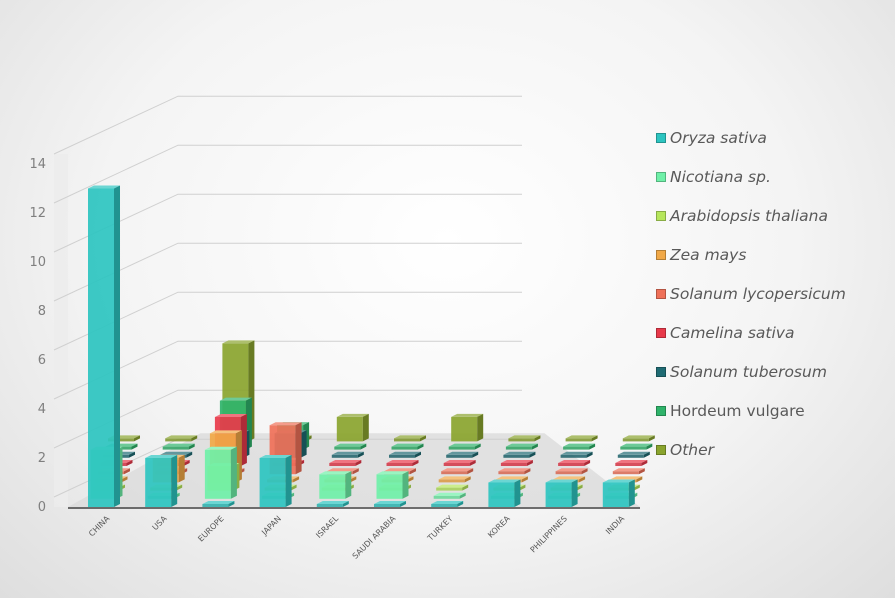 The height and width of the screenshot is (598, 895). I want to click on y-tick-label: 14, so click(37, 164).